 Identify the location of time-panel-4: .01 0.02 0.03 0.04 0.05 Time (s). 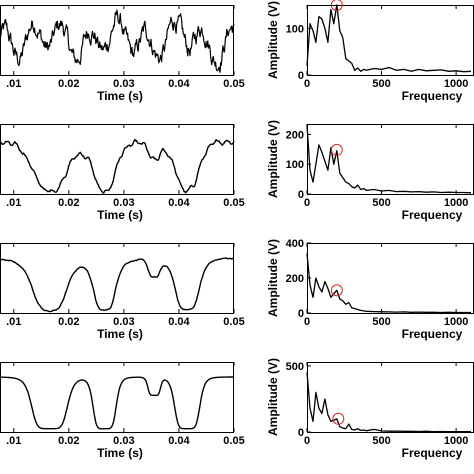
(122, 411).